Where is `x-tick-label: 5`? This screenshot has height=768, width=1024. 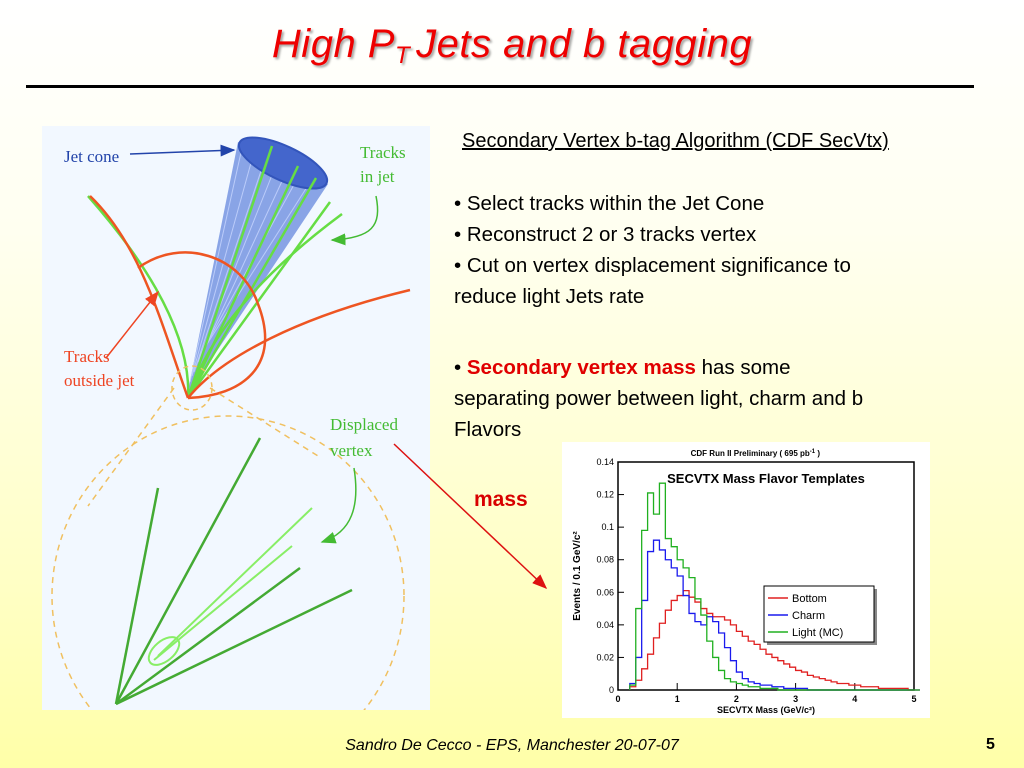 x-tick-label: 5 is located at coordinates (913, 699).